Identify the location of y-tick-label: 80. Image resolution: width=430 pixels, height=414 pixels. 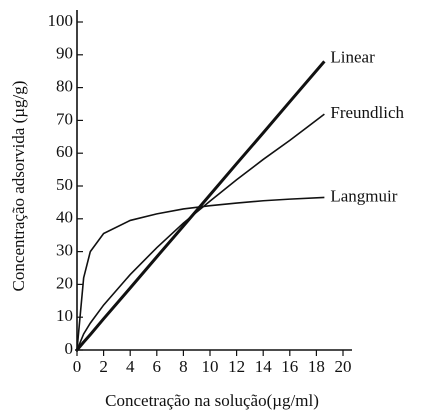
(64, 86).